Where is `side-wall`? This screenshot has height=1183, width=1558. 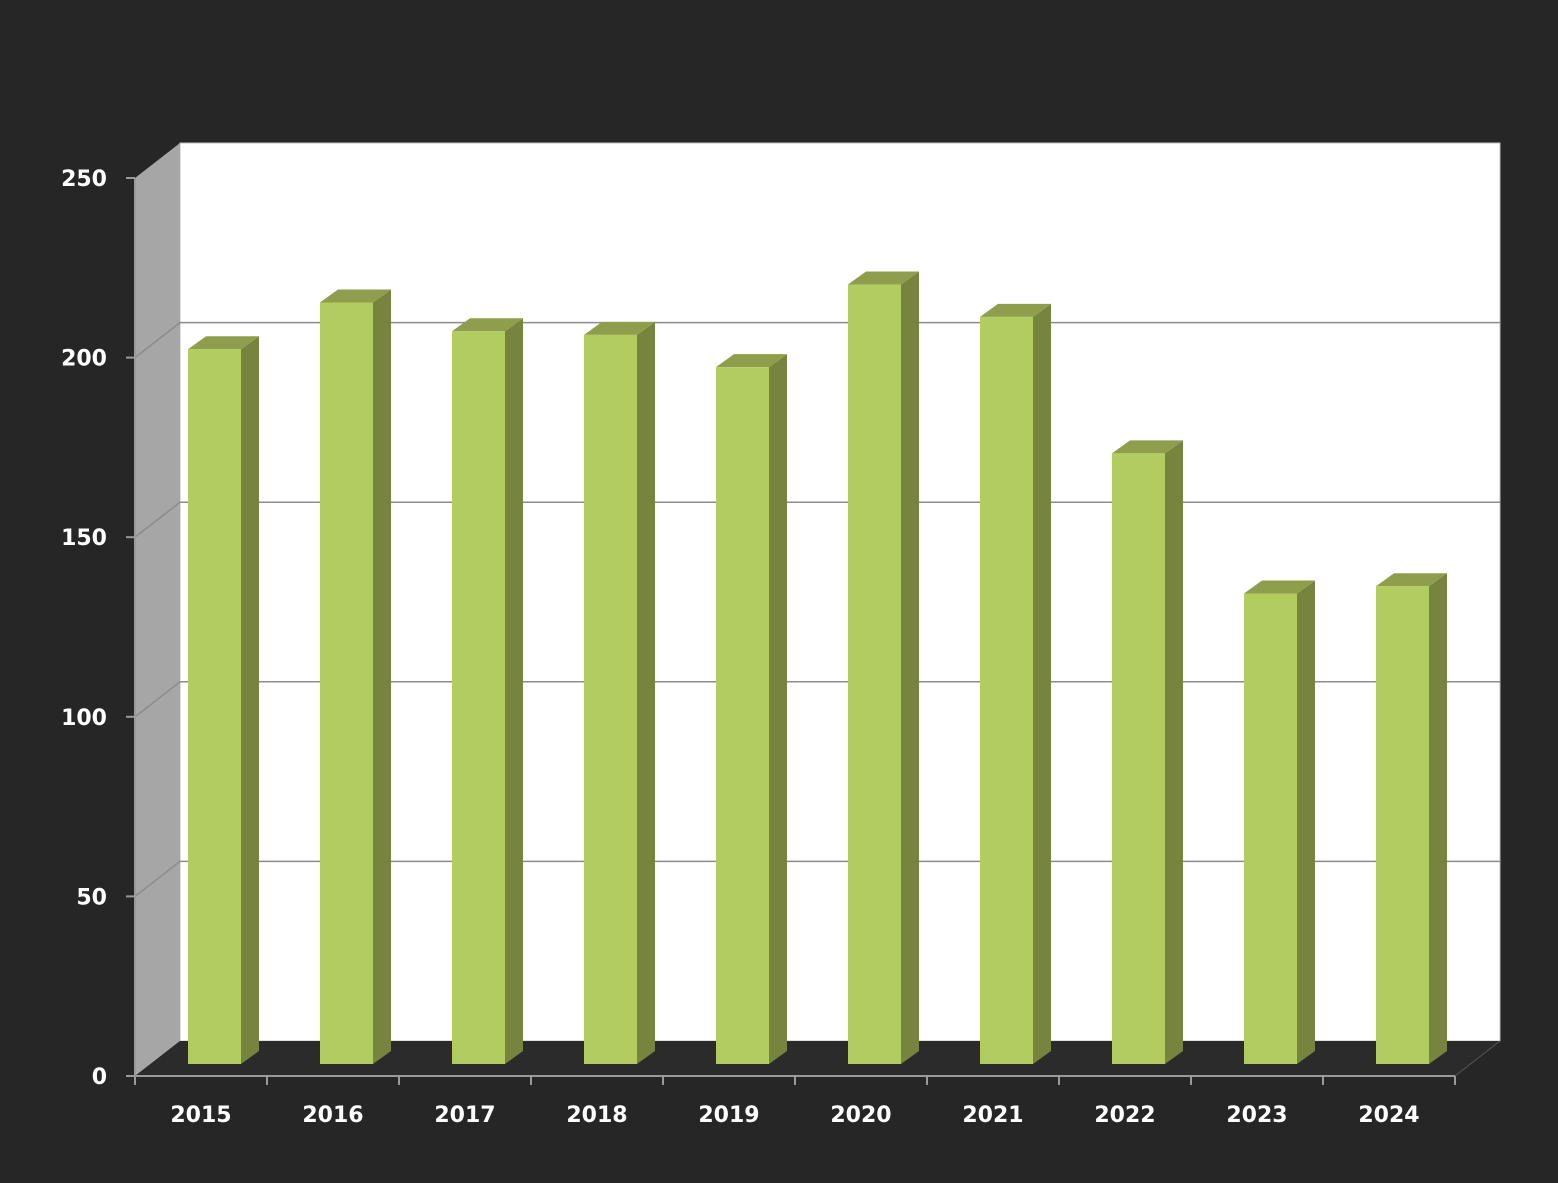
side-wall is located at coordinates (157, 609).